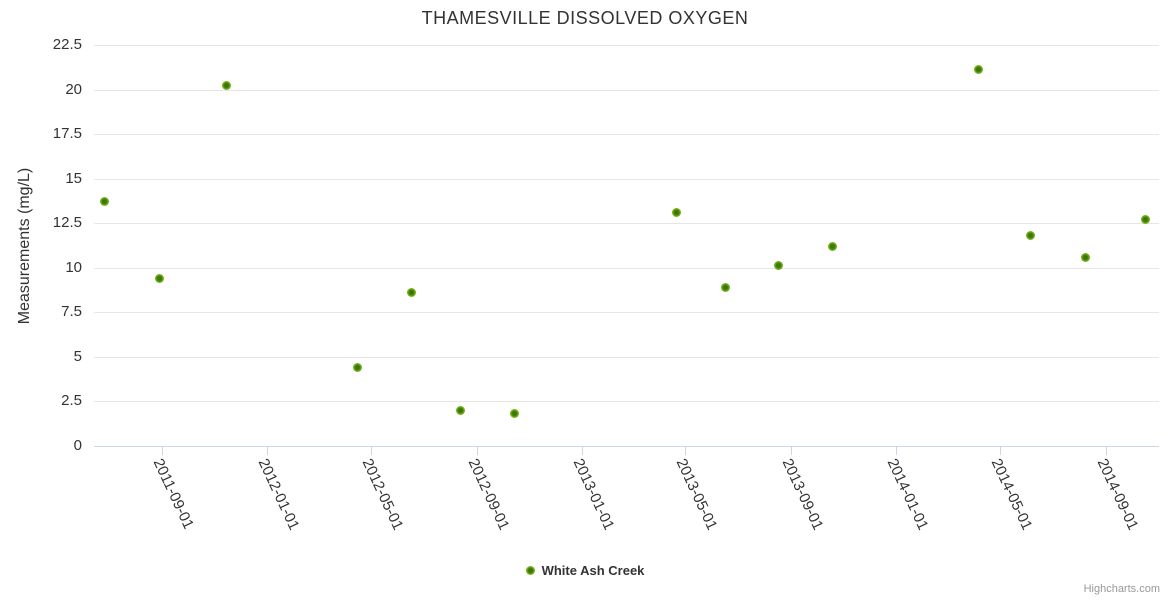 The image size is (1170, 600). Describe the element at coordinates (626, 446) in the screenshot. I see `x-axis-line` at that location.